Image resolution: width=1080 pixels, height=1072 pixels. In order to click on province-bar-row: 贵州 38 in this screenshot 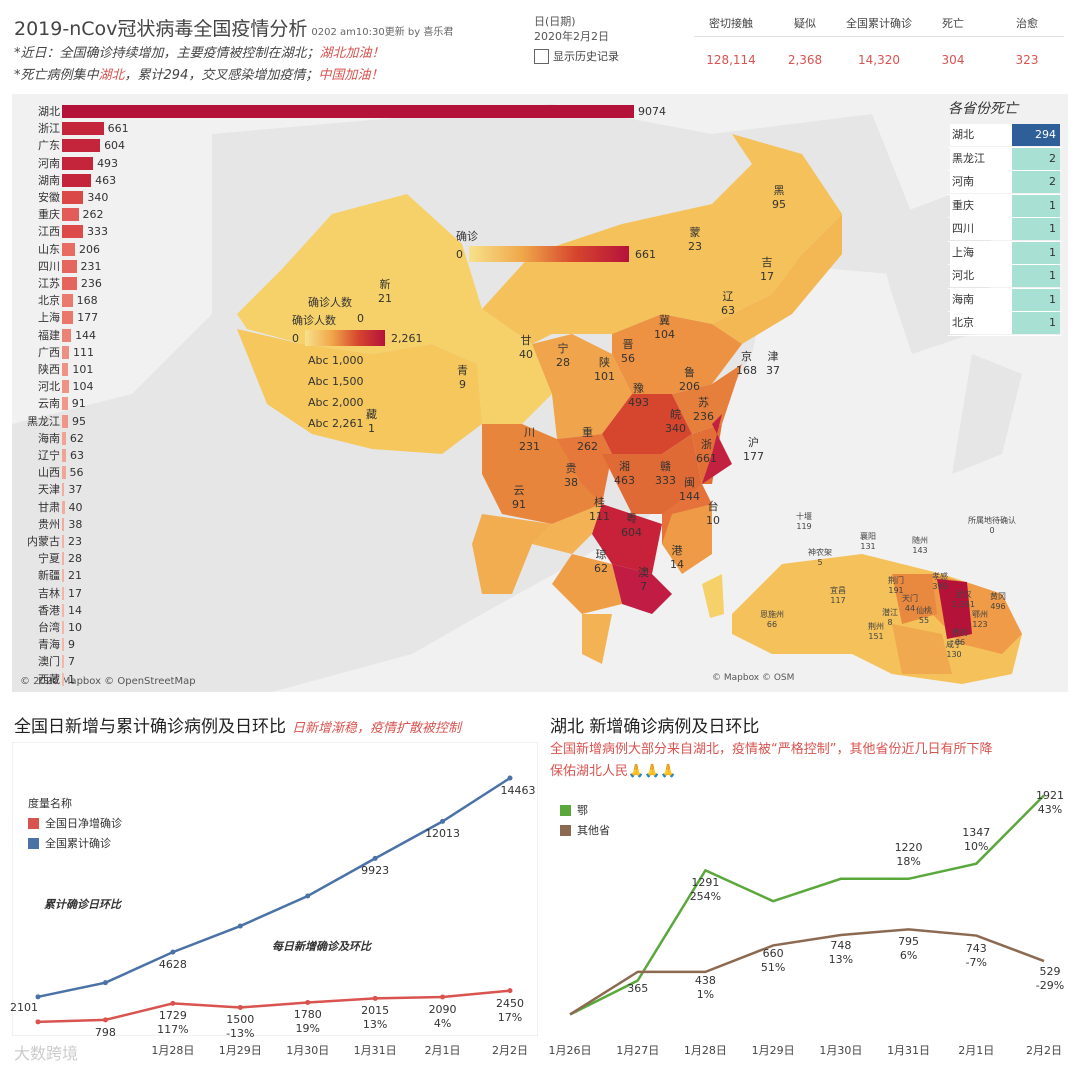, I will do `click(332, 524)`.